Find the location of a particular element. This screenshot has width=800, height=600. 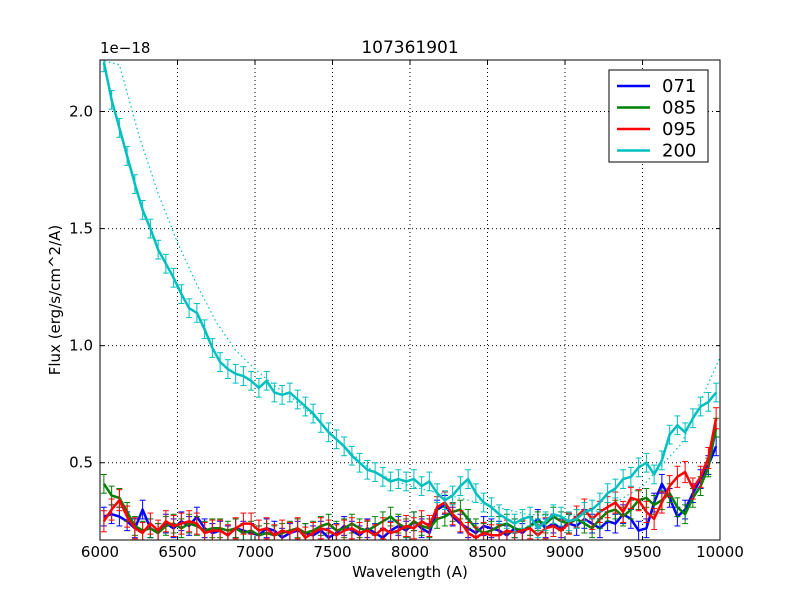

x-tick-label: 6500 is located at coordinates (177, 552).